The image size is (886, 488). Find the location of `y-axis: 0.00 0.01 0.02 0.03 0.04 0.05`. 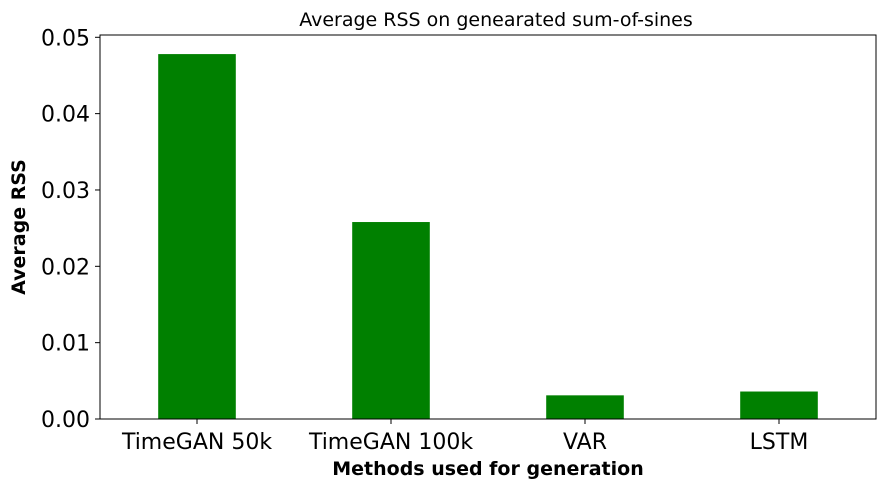

y-axis: 0.00 0.01 0.02 0.03 0.04 0.05 is located at coordinates (70, 229).